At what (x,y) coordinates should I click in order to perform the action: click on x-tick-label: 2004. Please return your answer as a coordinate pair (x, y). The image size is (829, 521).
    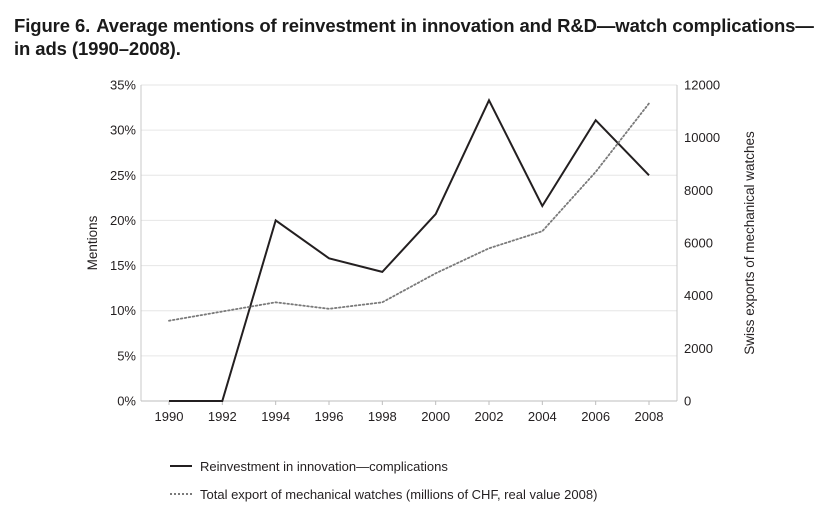
    Looking at the image, I should click on (542, 416).